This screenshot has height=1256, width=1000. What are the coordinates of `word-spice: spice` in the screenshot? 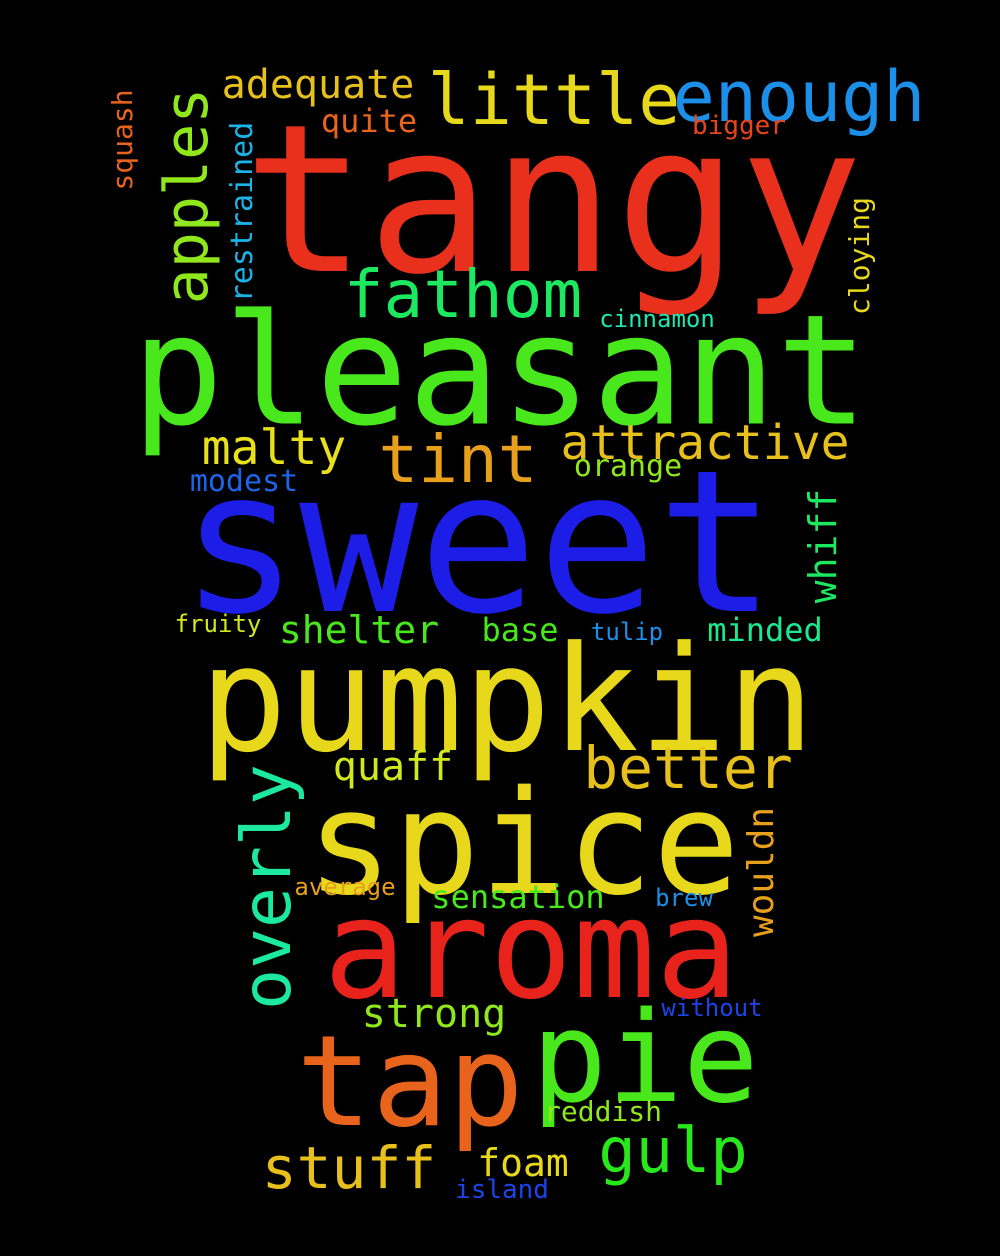 It's located at (523, 843).